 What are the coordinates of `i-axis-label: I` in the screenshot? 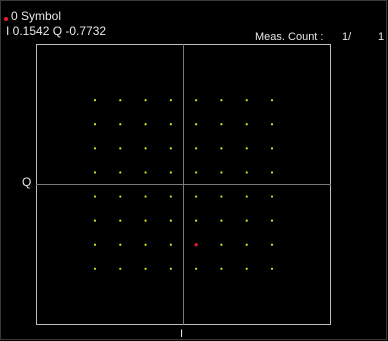 It's located at (182, 334).